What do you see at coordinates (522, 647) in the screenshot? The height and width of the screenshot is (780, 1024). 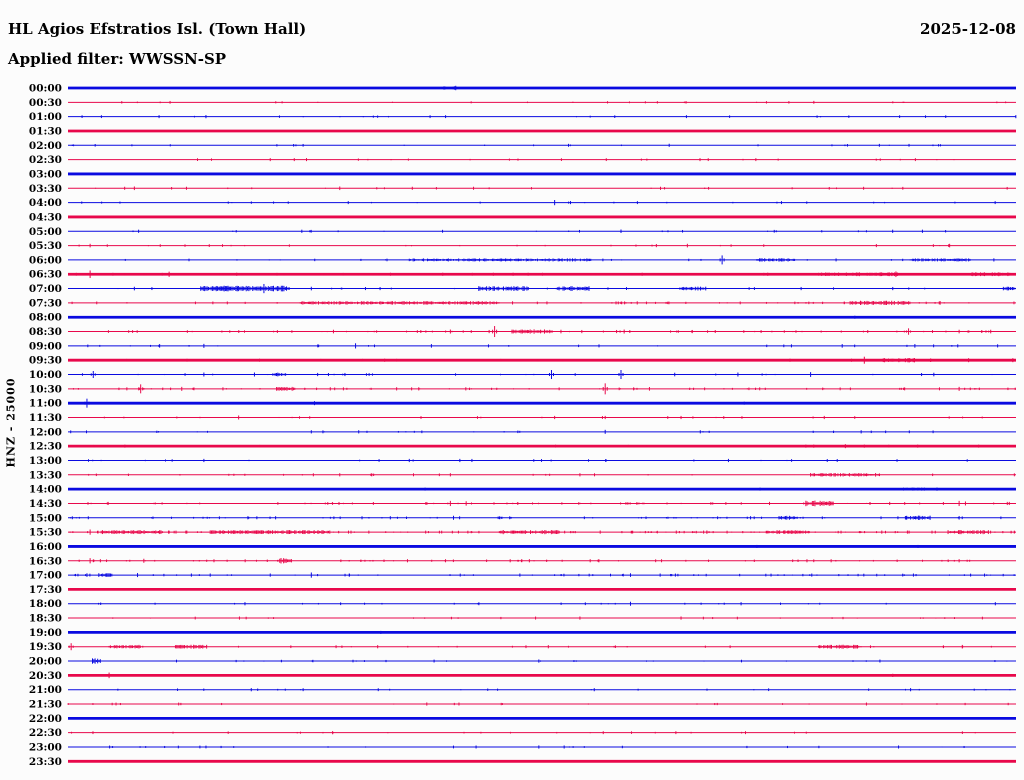 I see `trace-row: 19:30` at bounding box center [522, 647].